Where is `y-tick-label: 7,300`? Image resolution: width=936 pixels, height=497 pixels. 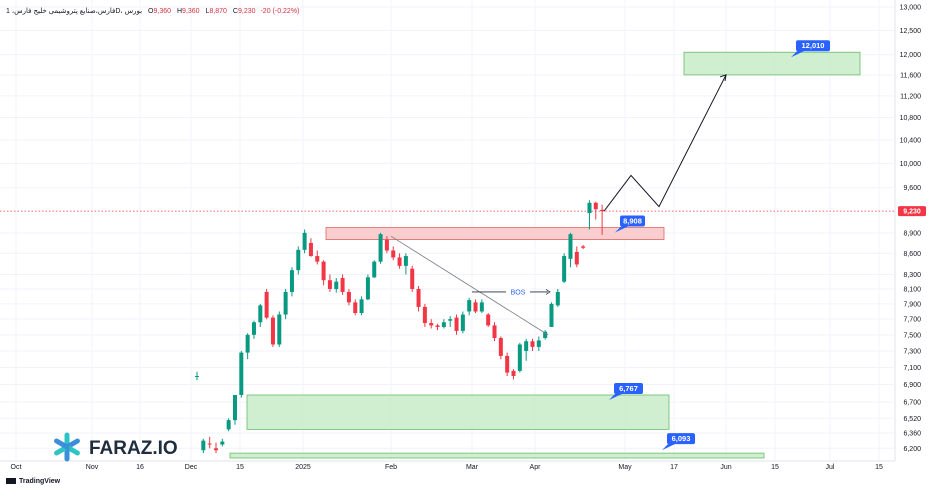 y-tick-label: 7,300 is located at coordinates (912, 351).